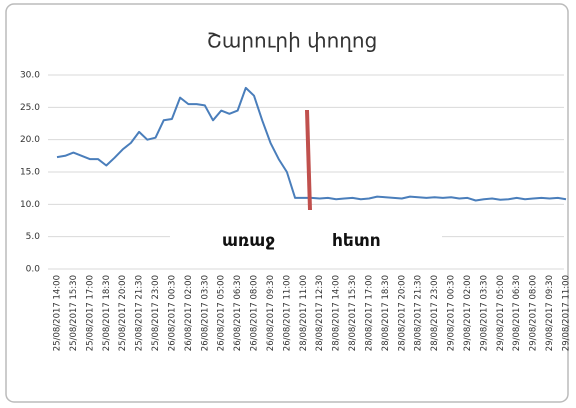 This screenshot has width=576, height=408. I want to click on x-tick-label: 29/08/2017 05:00, so click(501, 313).